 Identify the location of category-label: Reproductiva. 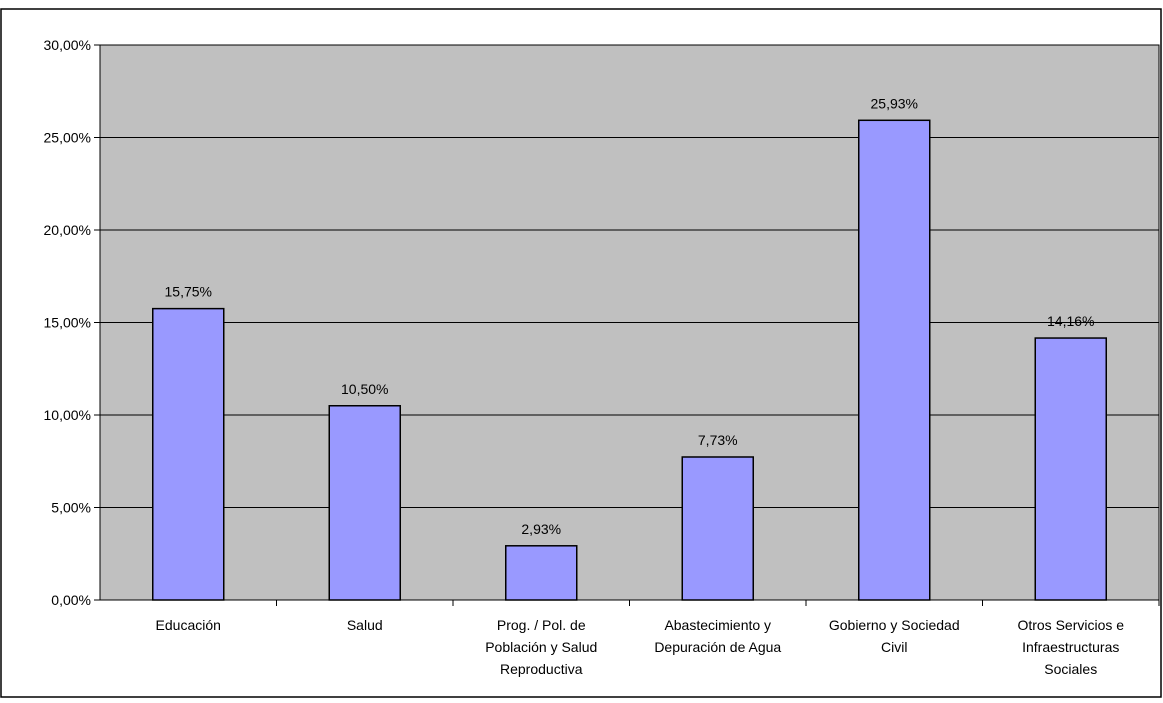
(541, 669).